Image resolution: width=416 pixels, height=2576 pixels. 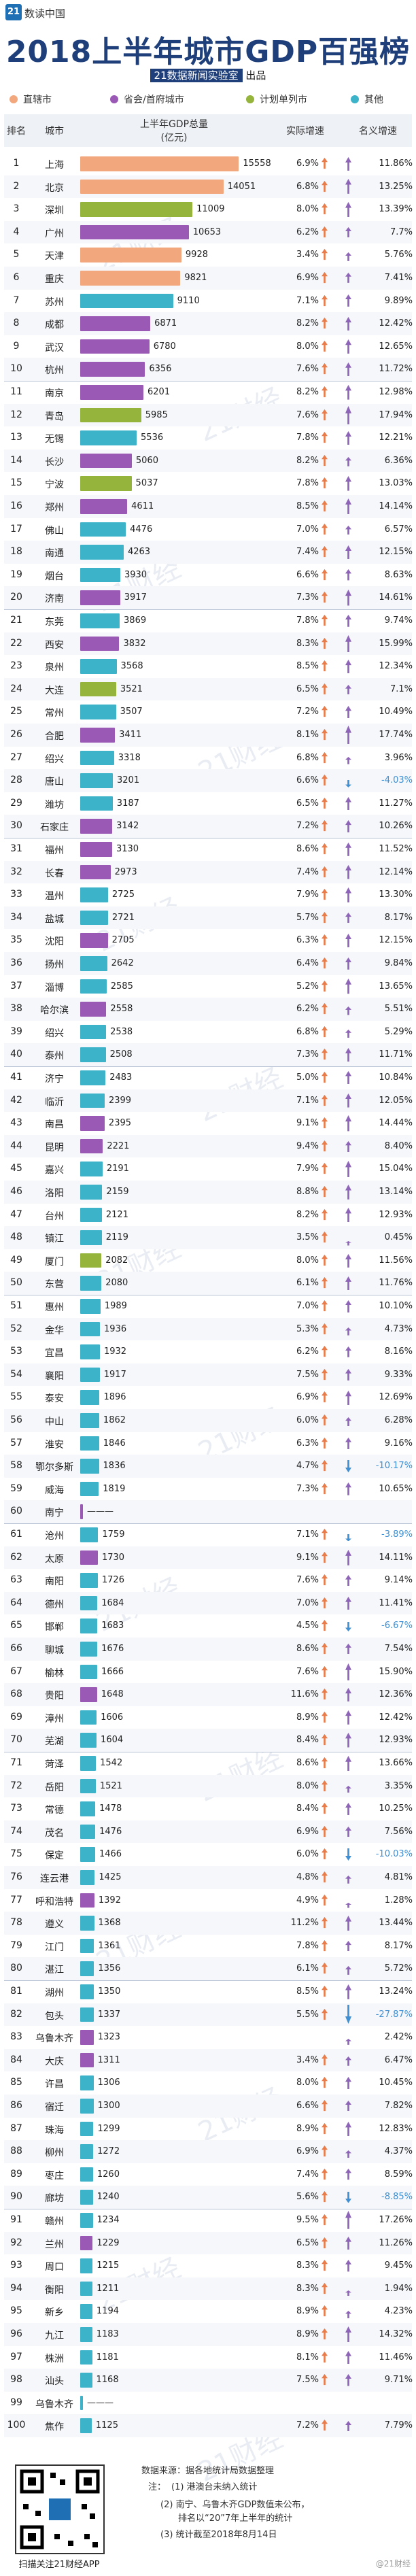 What do you see at coordinates (308, 323) in the screenshot?
I see `real-growth-label: 8.2%` at bounding box center [308, 323].